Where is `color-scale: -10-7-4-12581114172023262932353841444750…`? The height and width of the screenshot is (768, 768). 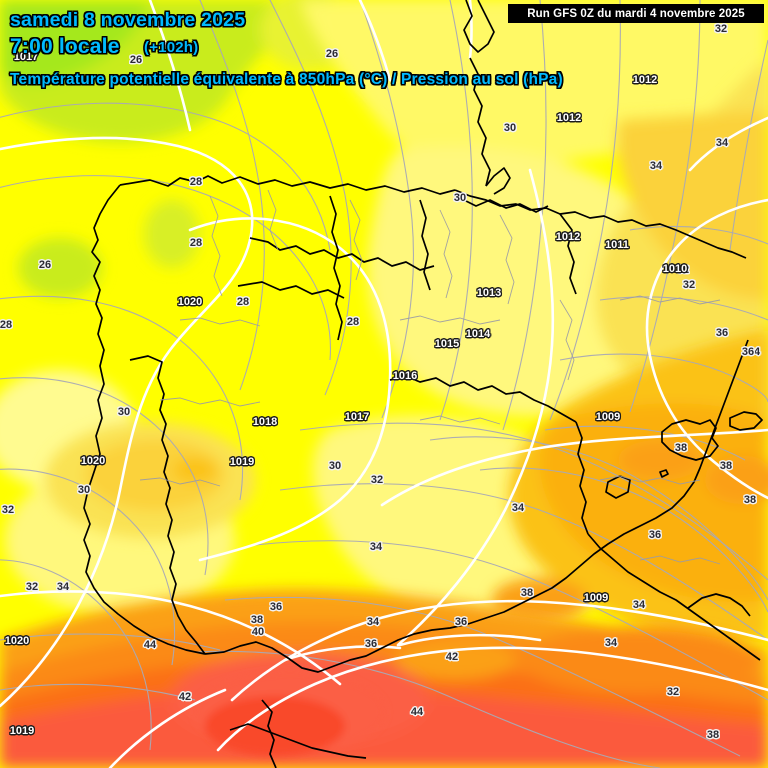
color-scale: -10-7-4-12581114172023262932353841444750… is located at coordinates (384, 734).